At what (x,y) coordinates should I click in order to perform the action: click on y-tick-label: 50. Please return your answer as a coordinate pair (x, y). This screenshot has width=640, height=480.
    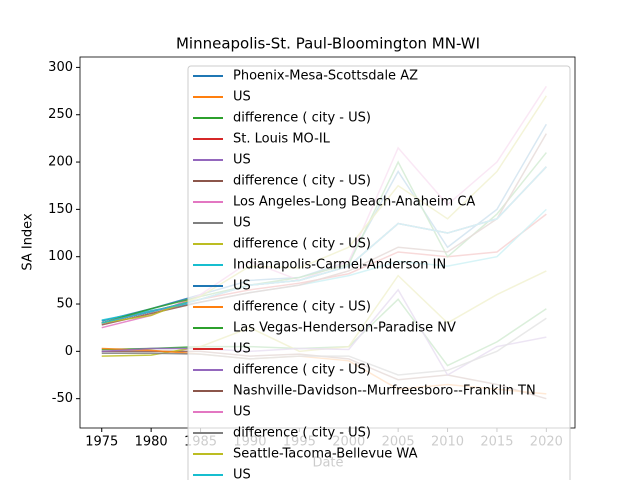
    Looking at the image, I should click on (64, 304).